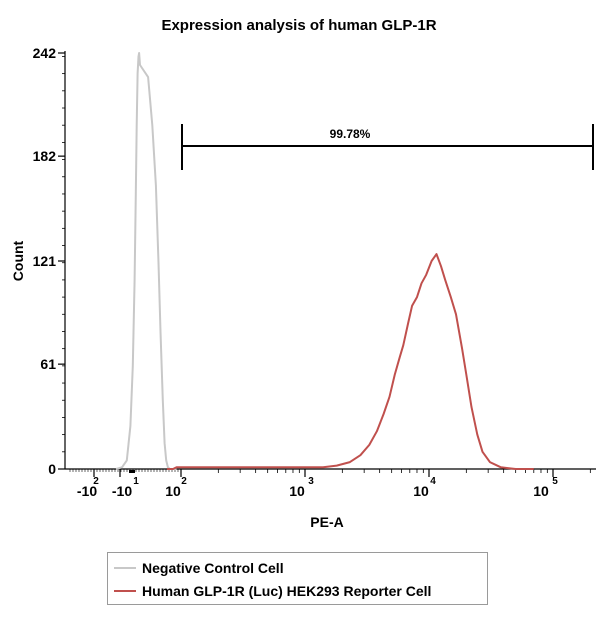 The width and height of the screenshot is (604, 623). Describe the element at coordinates (18, 260) in the screenshot. I see `y-axis-label: Count` at that location.